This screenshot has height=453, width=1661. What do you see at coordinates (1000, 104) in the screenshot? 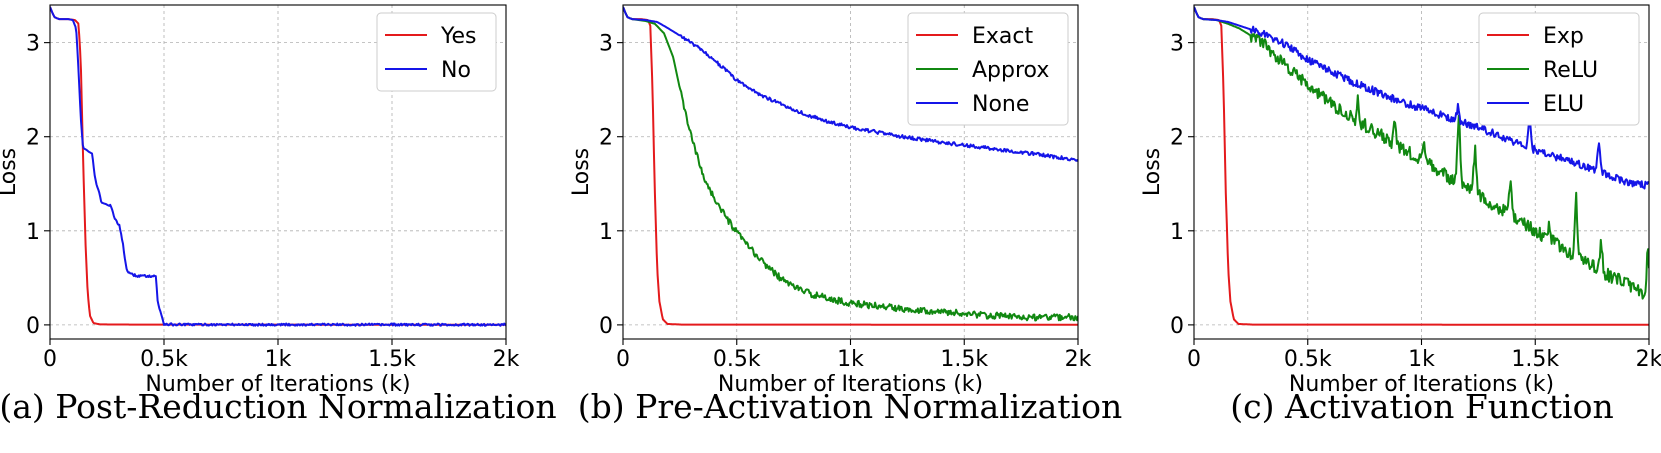
I see `legend-label: None` at bounding box center [1000, 104].